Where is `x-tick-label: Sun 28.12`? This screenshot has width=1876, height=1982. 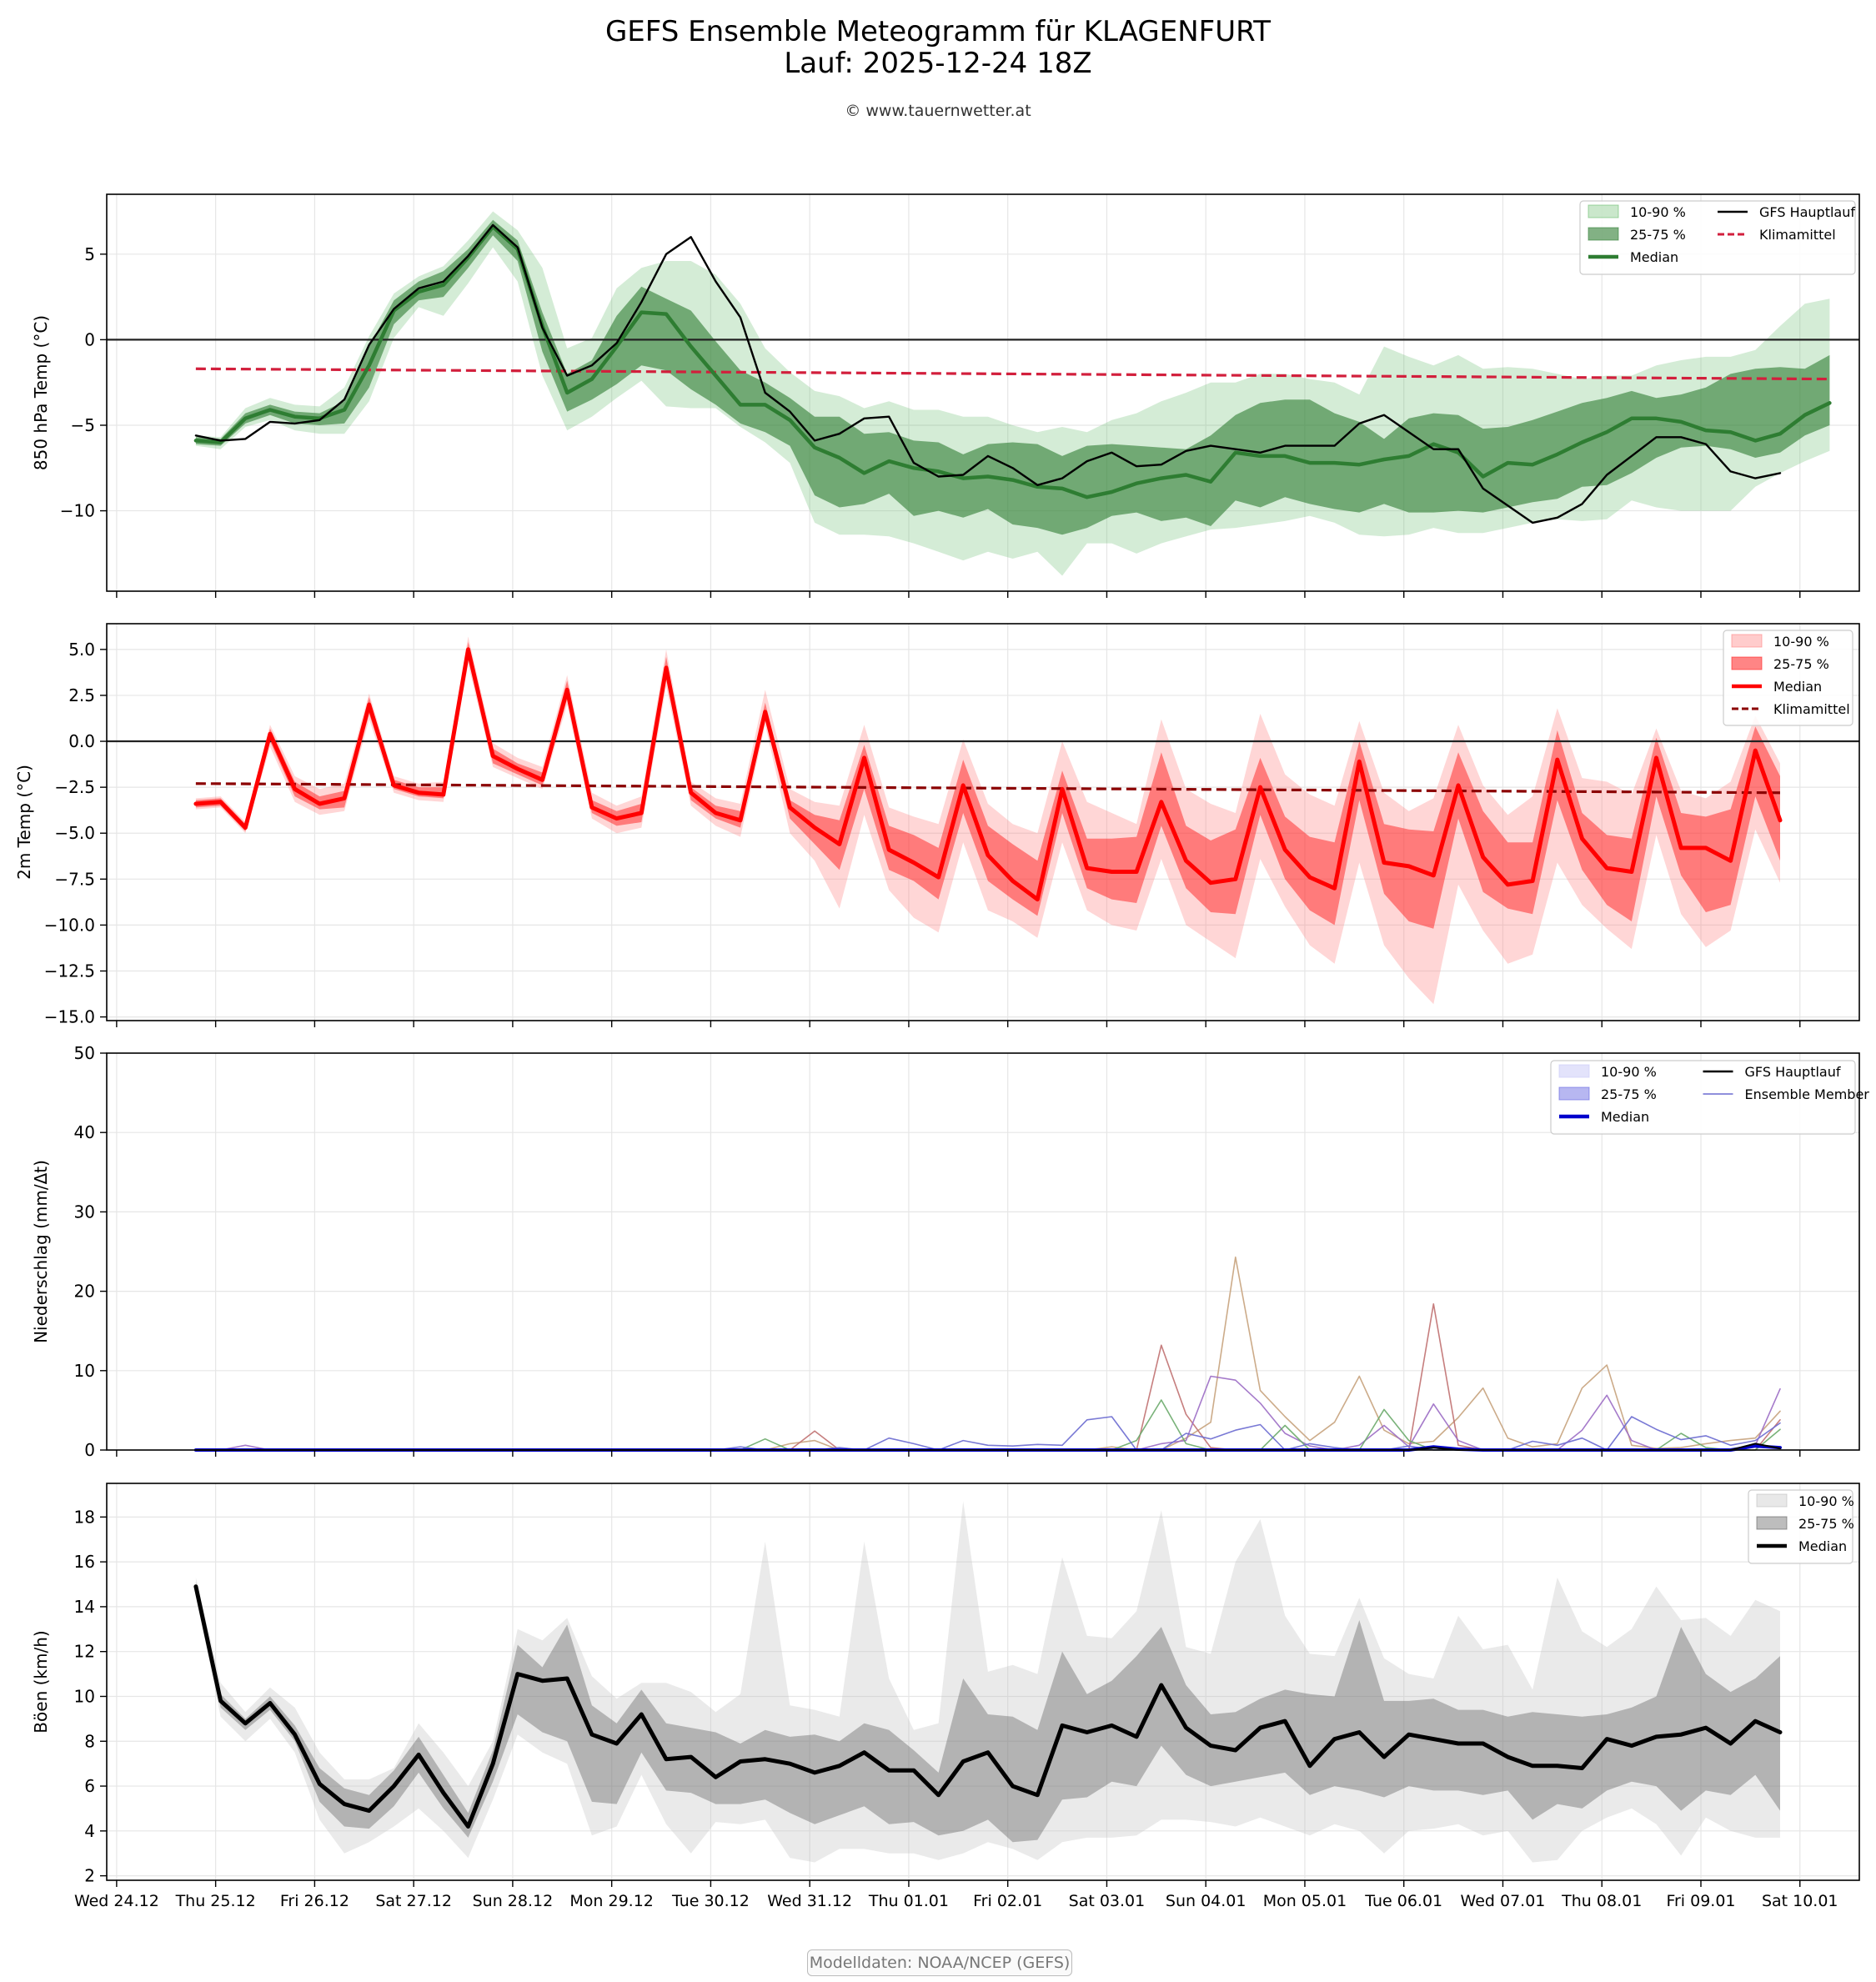
x-tick-label: Sun 28.12 is located at coordinates (513, 1901).